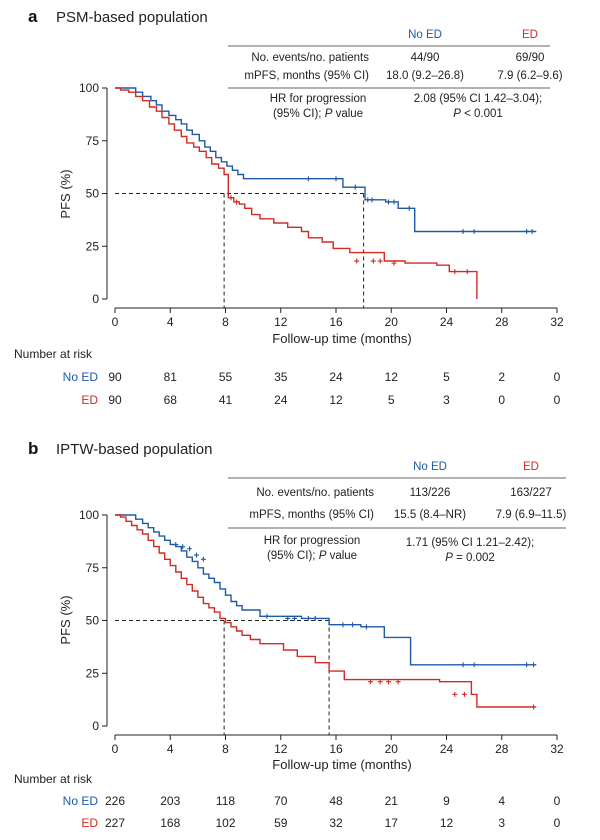  What do you see at coordinates (430, 467) in the screenshot?
I see `table-header-no-ed: No ED` at bounding box center [430, 467].